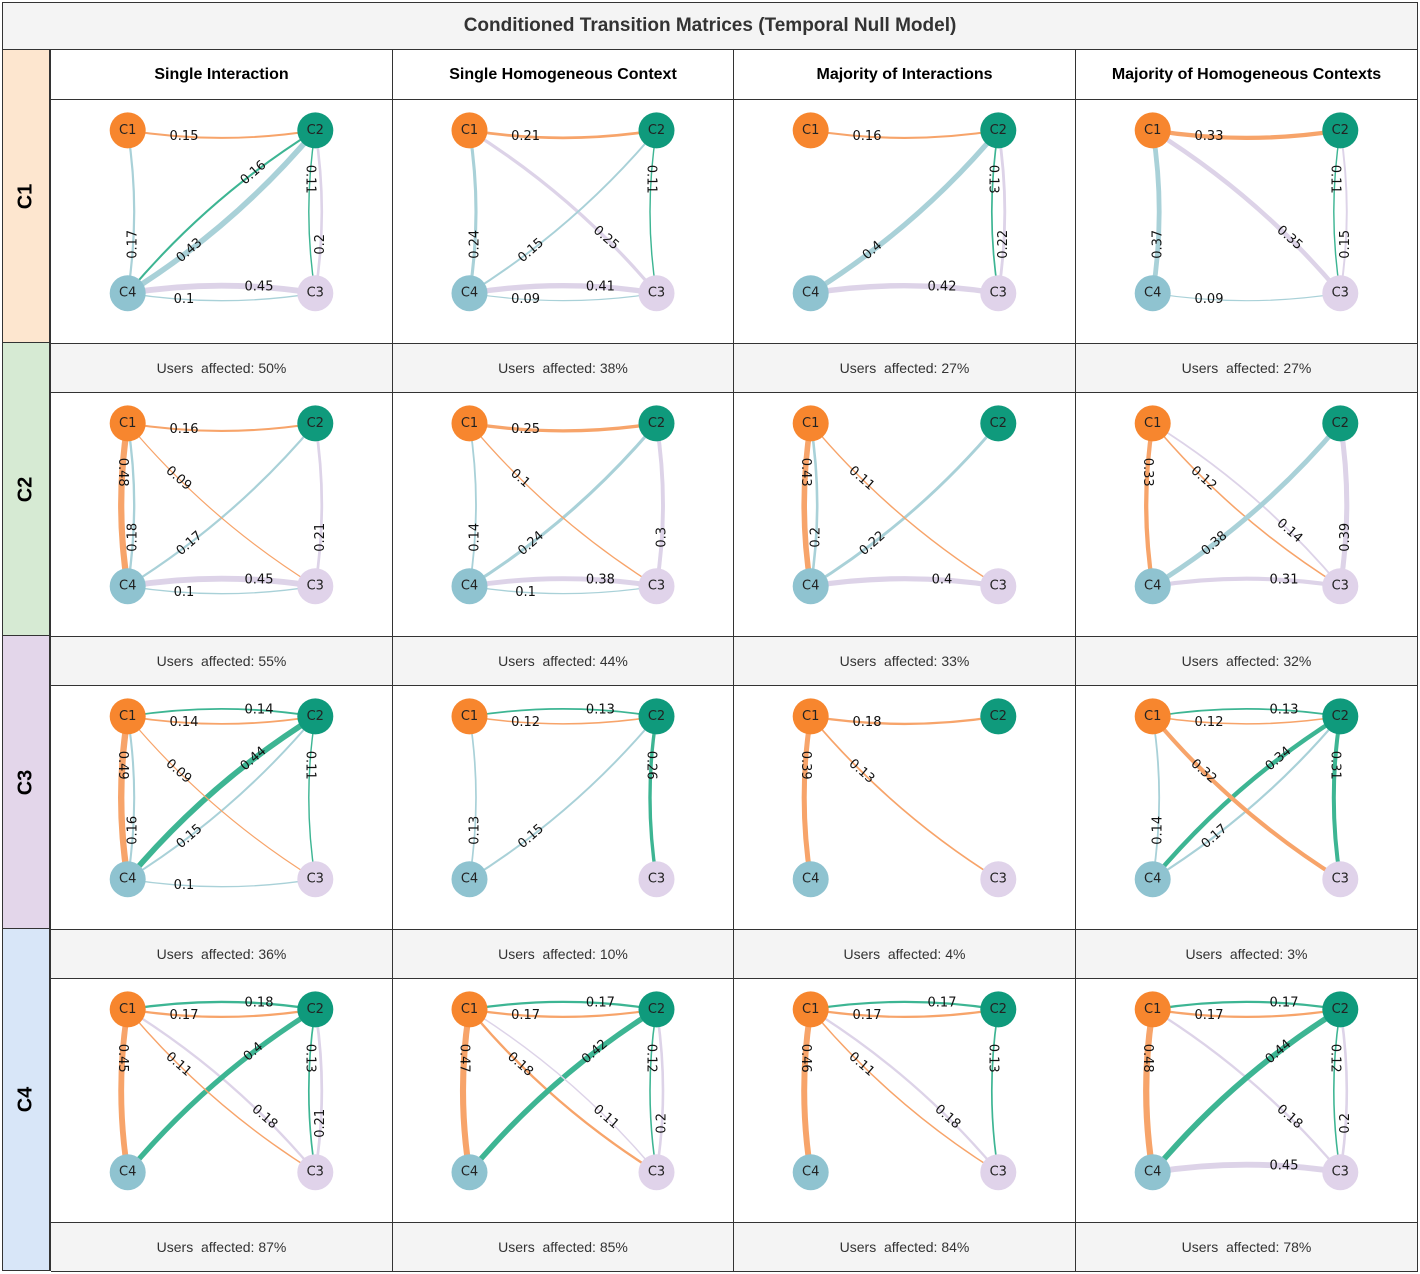  Describe the element at coordinates (1284, 579) in the screenshot. I see `edge-label: 0.31` at that location.